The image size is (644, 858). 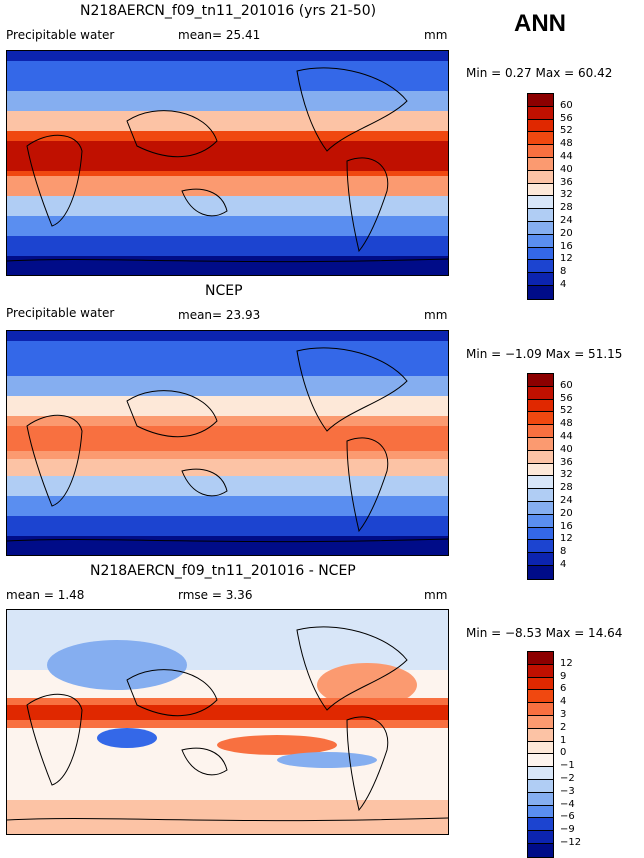 What do you see at coordinates (567, 766) in the screenshot?
I see `colorbar-tick-label: −1` at bounding box center [567, 766].